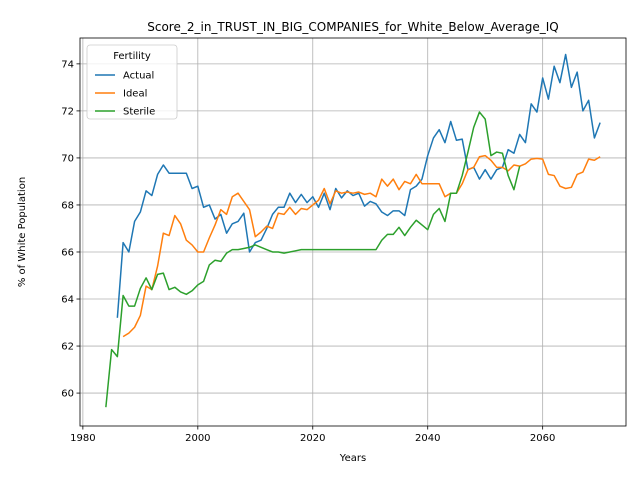 The height and width of the screenshot is (480, 640). Describe the element at coordinates (139, 112) in the screenshot. I see `legend-label-sterile: Sterile` at that location.